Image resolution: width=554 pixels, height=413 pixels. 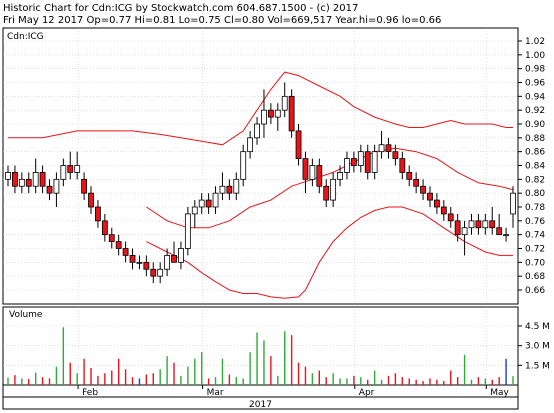 What do you see at coordinates (535, 70) in the screenshot?
I see `price-tick-label: 0.98` at bounding box center [535, 70].